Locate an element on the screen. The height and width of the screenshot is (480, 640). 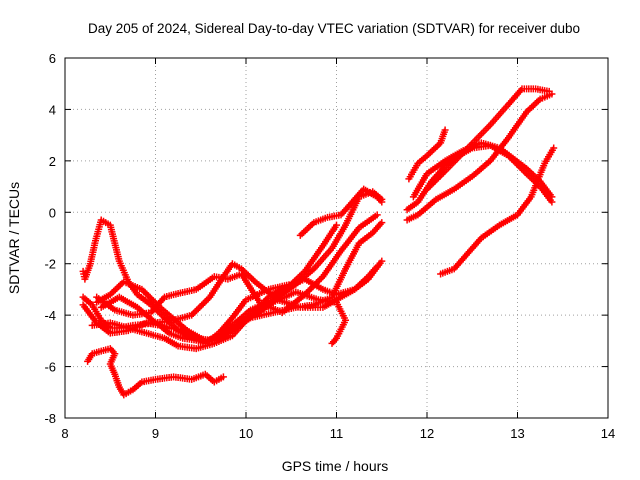
y-tick-label: -4 is located at coordinates (50, 315).